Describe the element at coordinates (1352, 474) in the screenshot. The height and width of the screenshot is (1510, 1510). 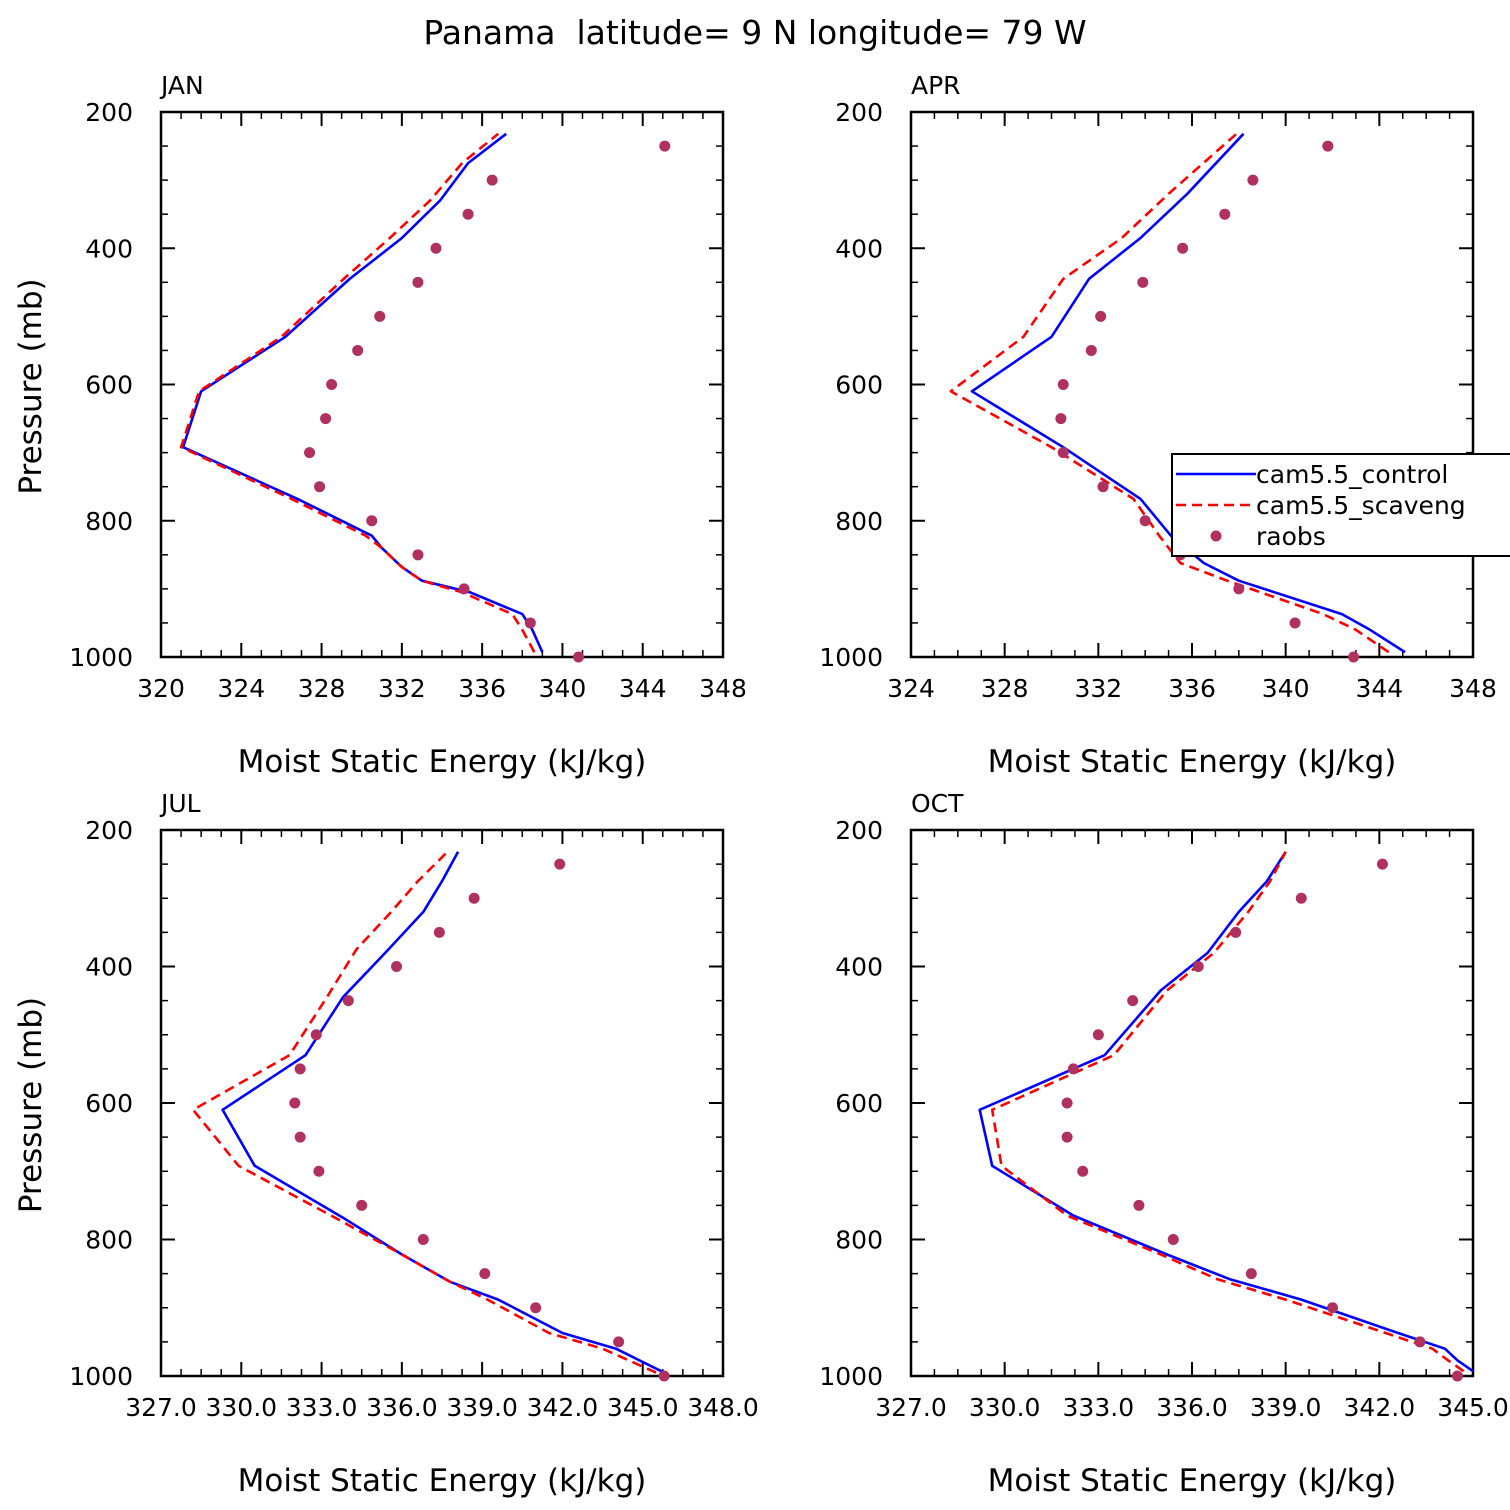
I see `legend-label: cam5.5_control` at that location.